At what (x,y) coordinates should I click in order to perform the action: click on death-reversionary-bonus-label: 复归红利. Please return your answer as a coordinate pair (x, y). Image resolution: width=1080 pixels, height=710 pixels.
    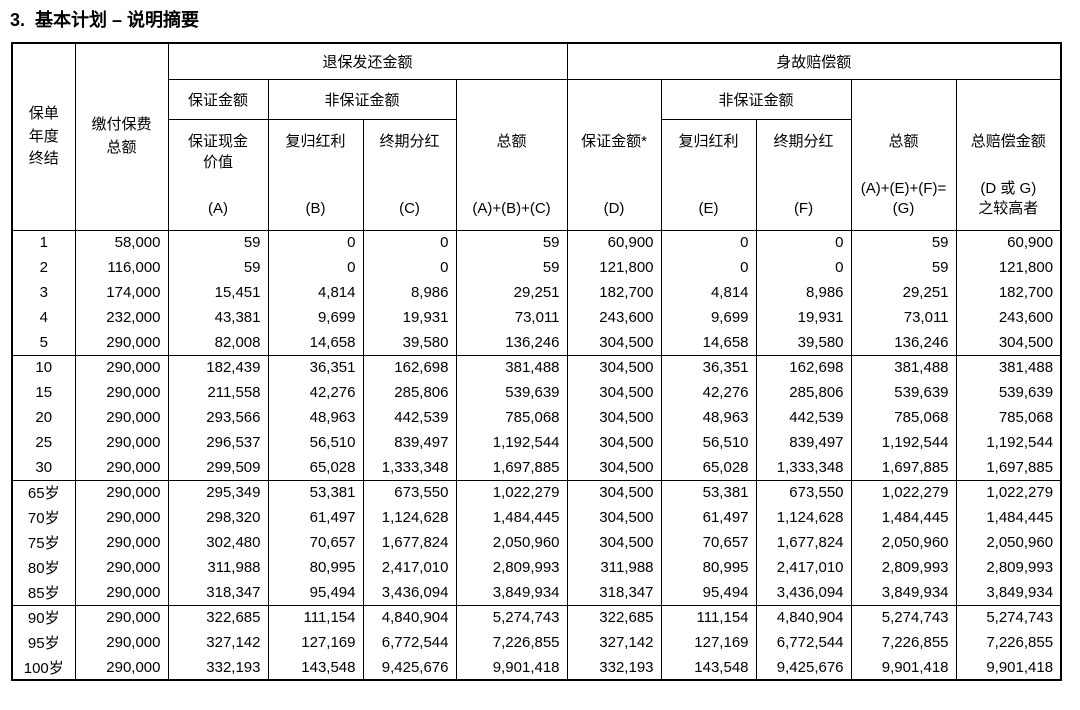
    Looking at the image, I should click on (708, 141).